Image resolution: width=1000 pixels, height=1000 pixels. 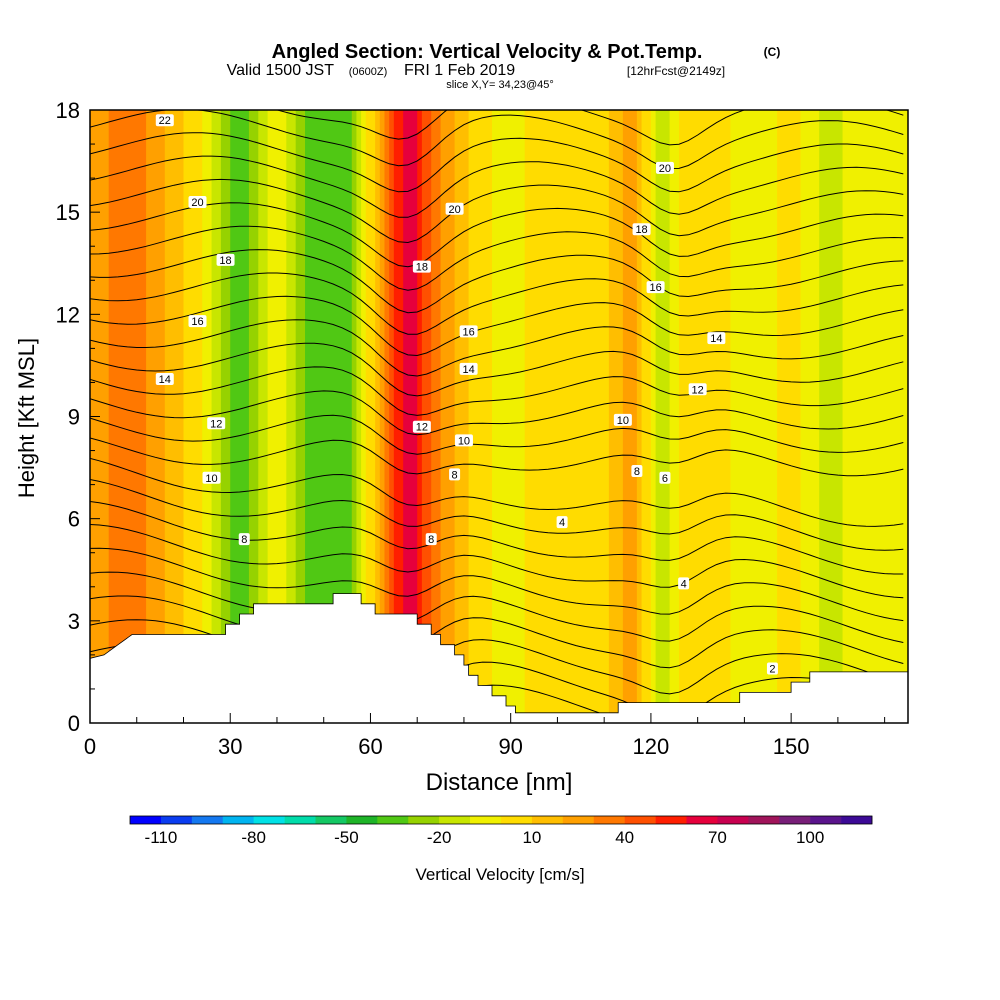 What do you see at coordinates (810, 837) in the screenshot?
I see `colorbar-tick-label: 100` at bounding box center [810, 837].